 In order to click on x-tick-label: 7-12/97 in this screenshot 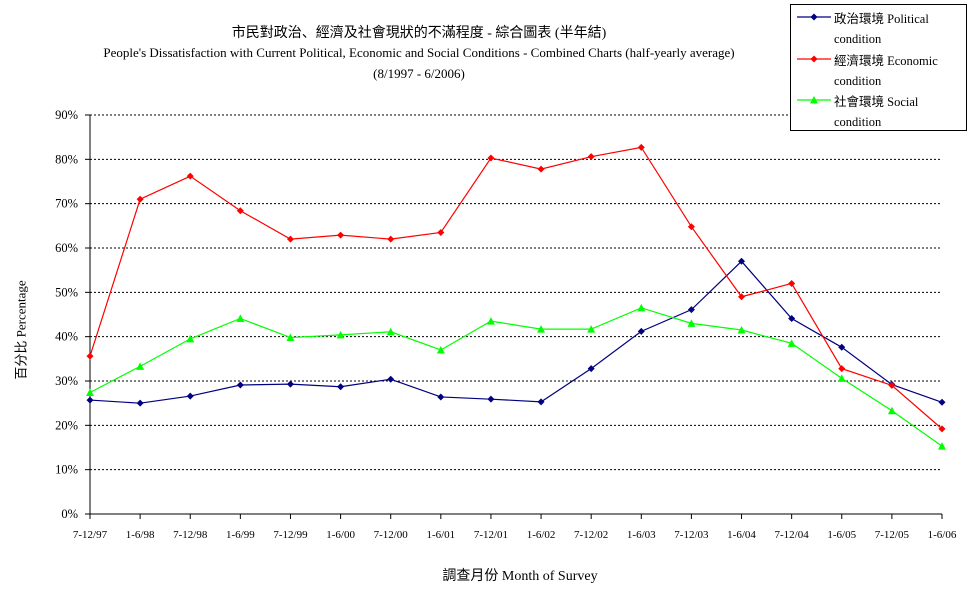, I will do `click(90, 535)`.